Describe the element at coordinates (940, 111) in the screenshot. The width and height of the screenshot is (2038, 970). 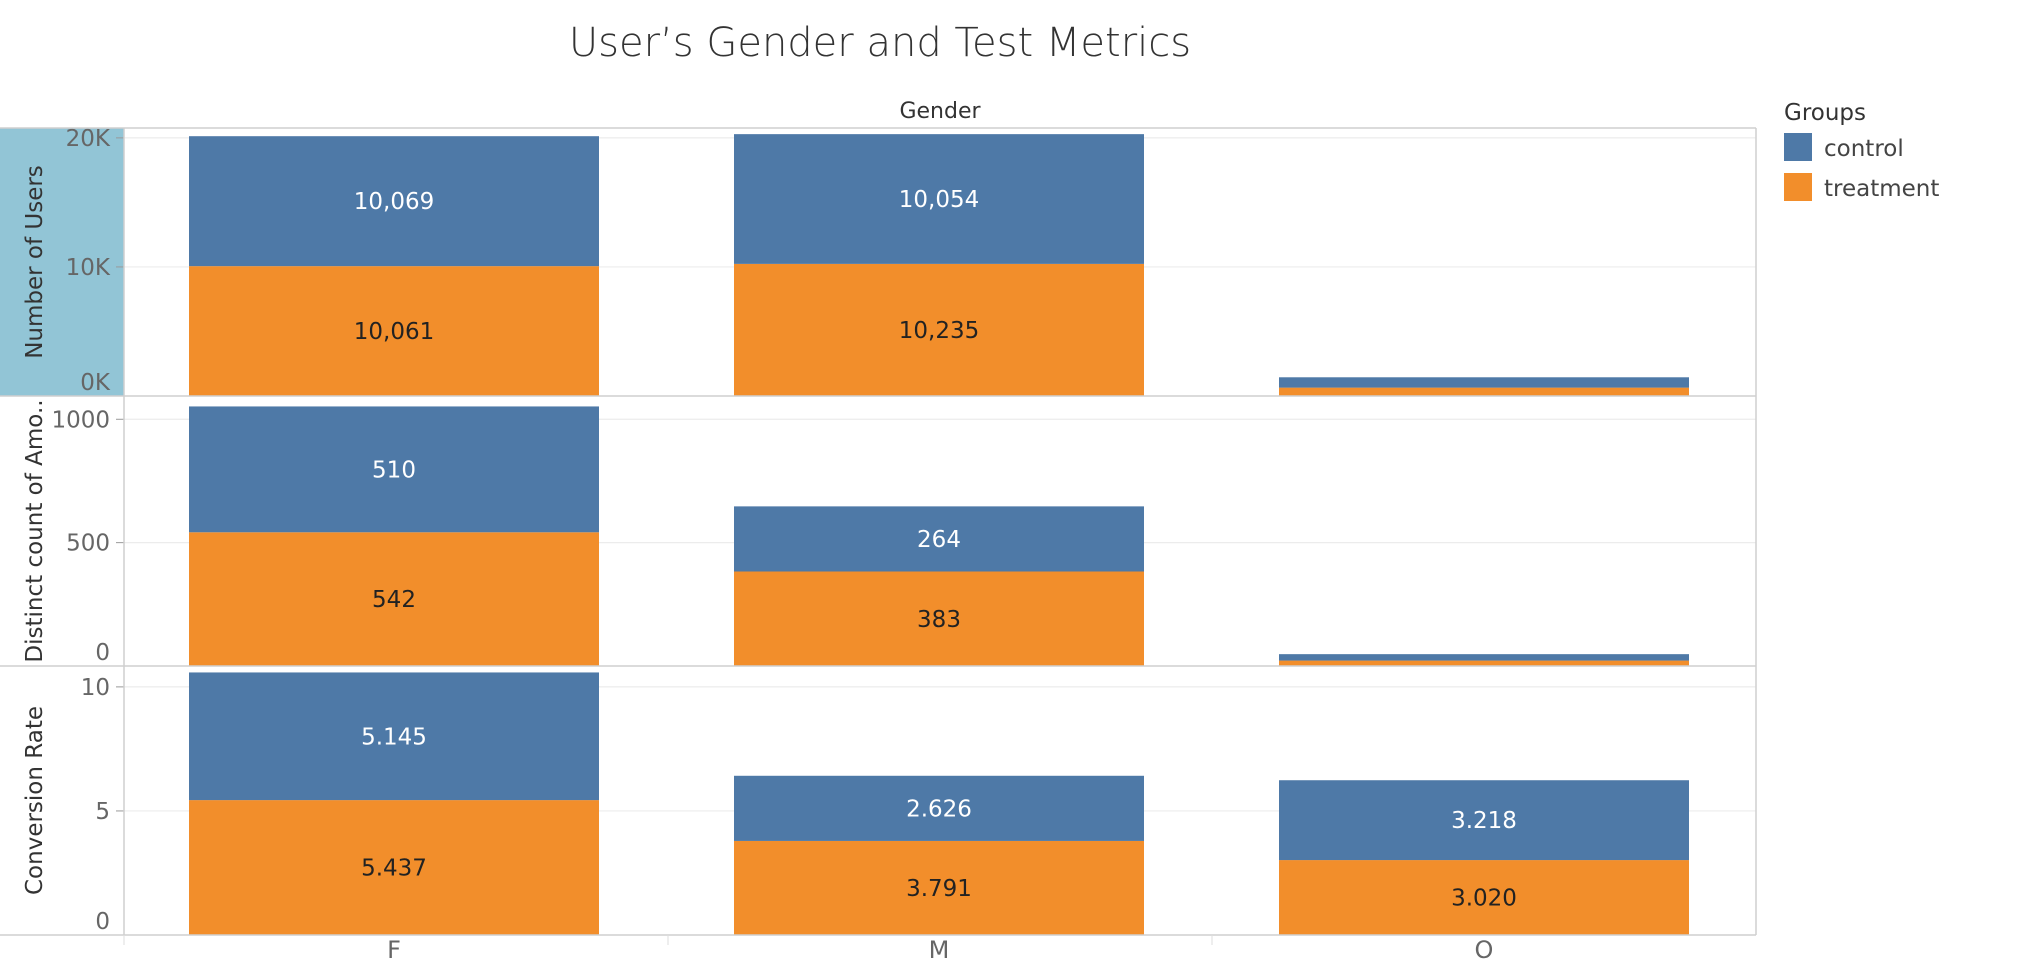
I see `column-header: Gender` at that location.